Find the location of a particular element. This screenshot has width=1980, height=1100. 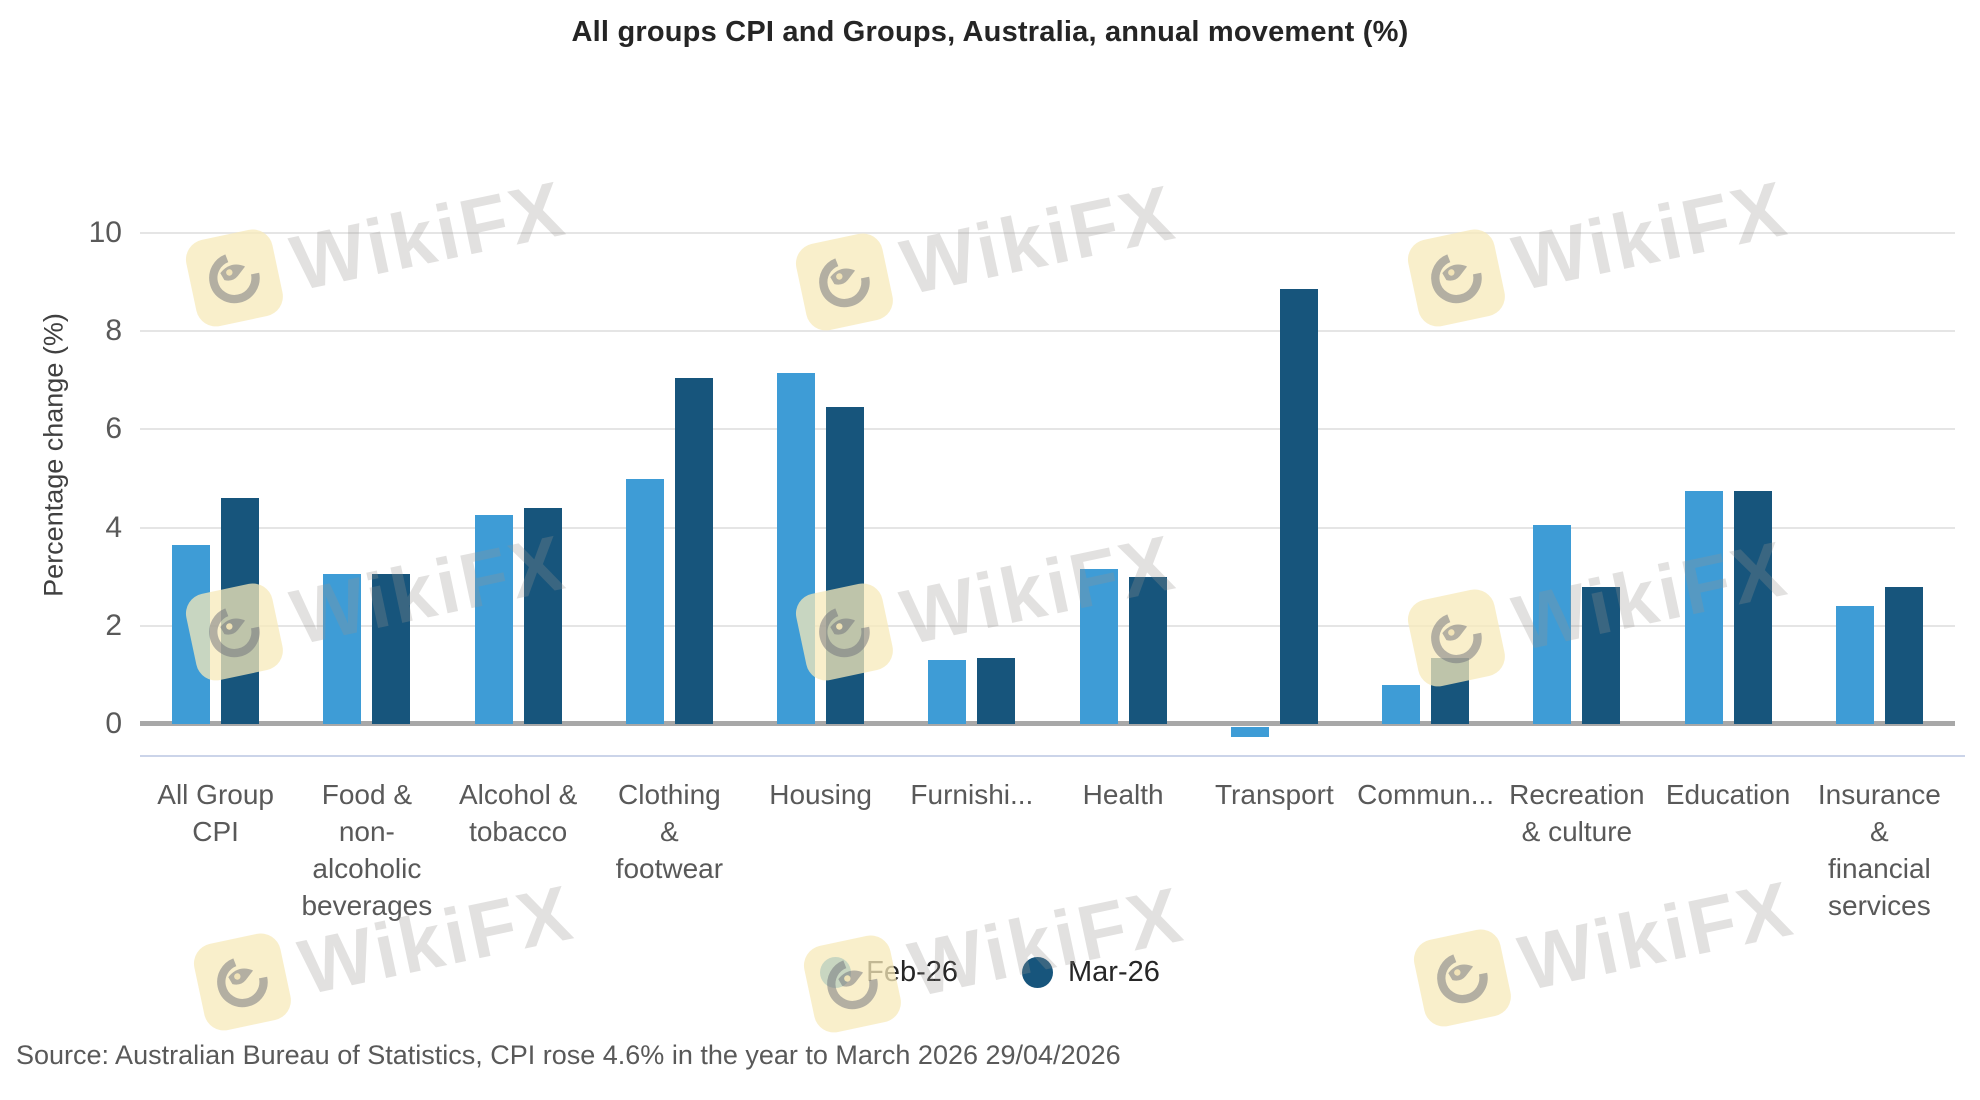

bar-group-food-non-alcoholic-beverages is located at coordinates (366, 478).